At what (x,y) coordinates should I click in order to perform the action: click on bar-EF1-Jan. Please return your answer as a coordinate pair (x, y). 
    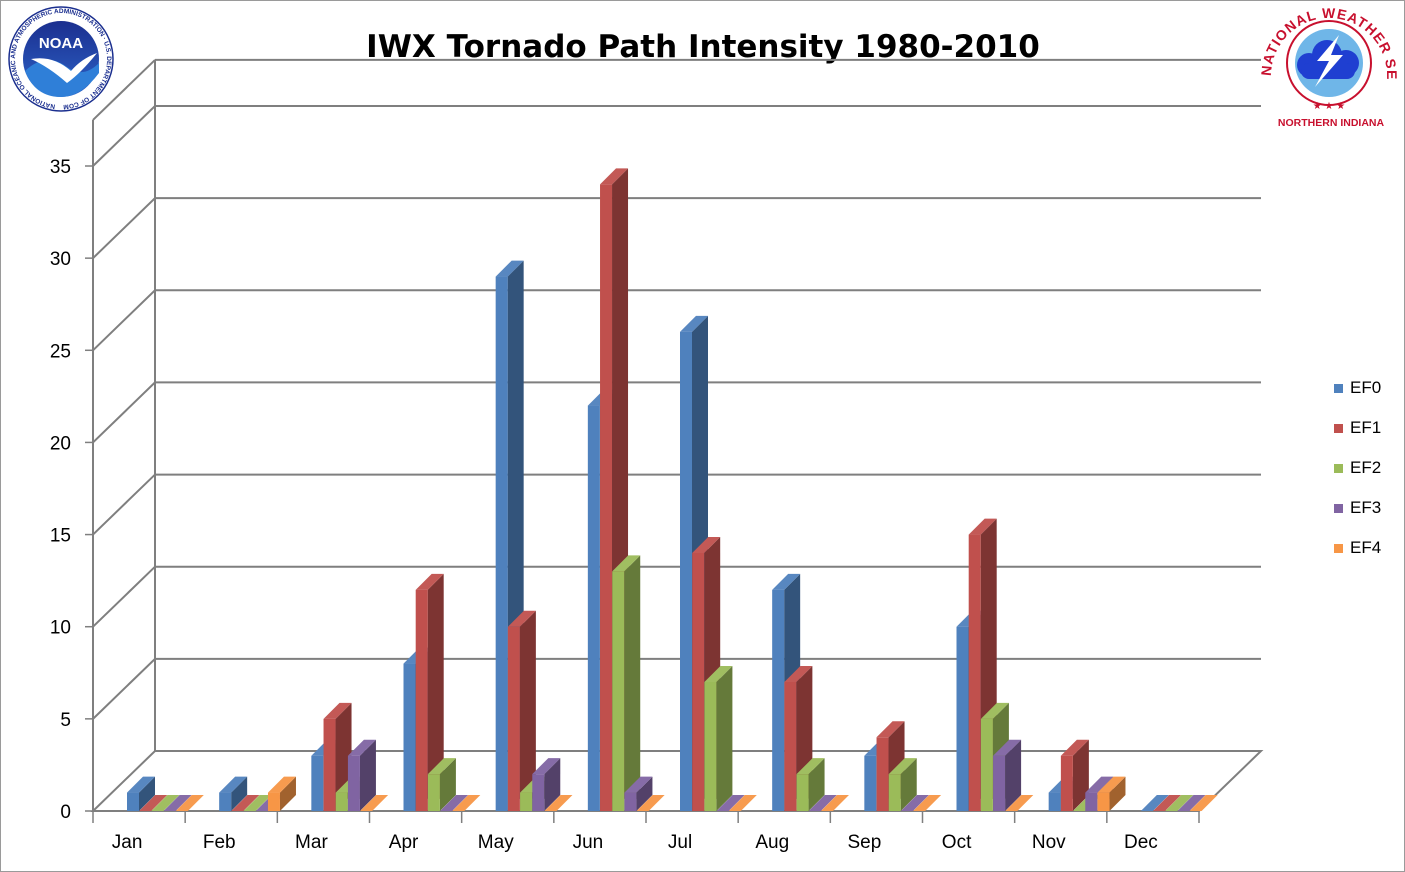
    Looking at the image, I should click on (153, 803).